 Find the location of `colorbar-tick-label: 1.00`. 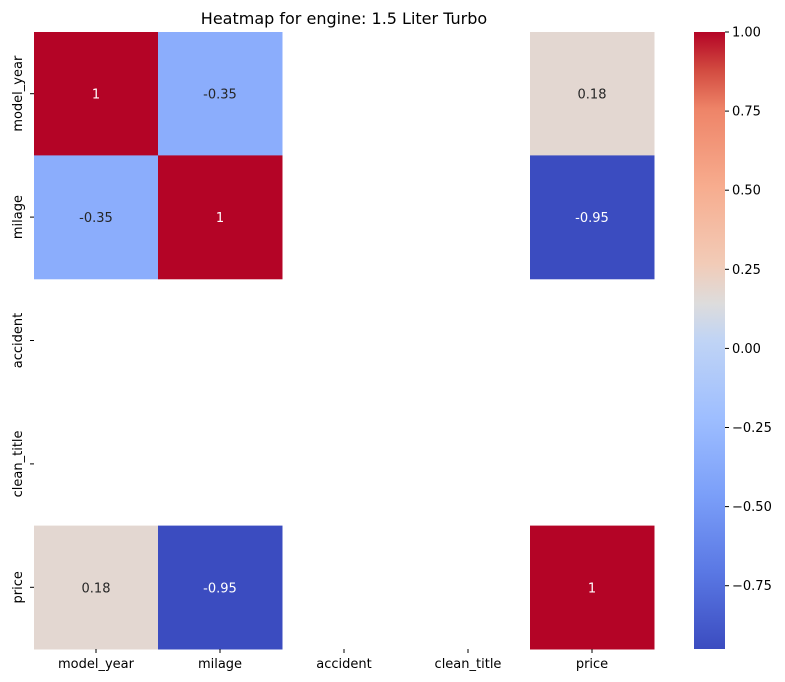

colorbar-tick-label: 1.00 is located at coordinates (746, 33).